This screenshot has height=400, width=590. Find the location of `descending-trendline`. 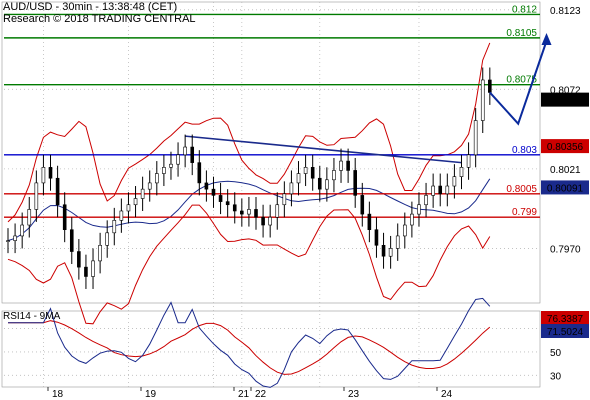

descending-trendline is located at coordinates (323, 149).